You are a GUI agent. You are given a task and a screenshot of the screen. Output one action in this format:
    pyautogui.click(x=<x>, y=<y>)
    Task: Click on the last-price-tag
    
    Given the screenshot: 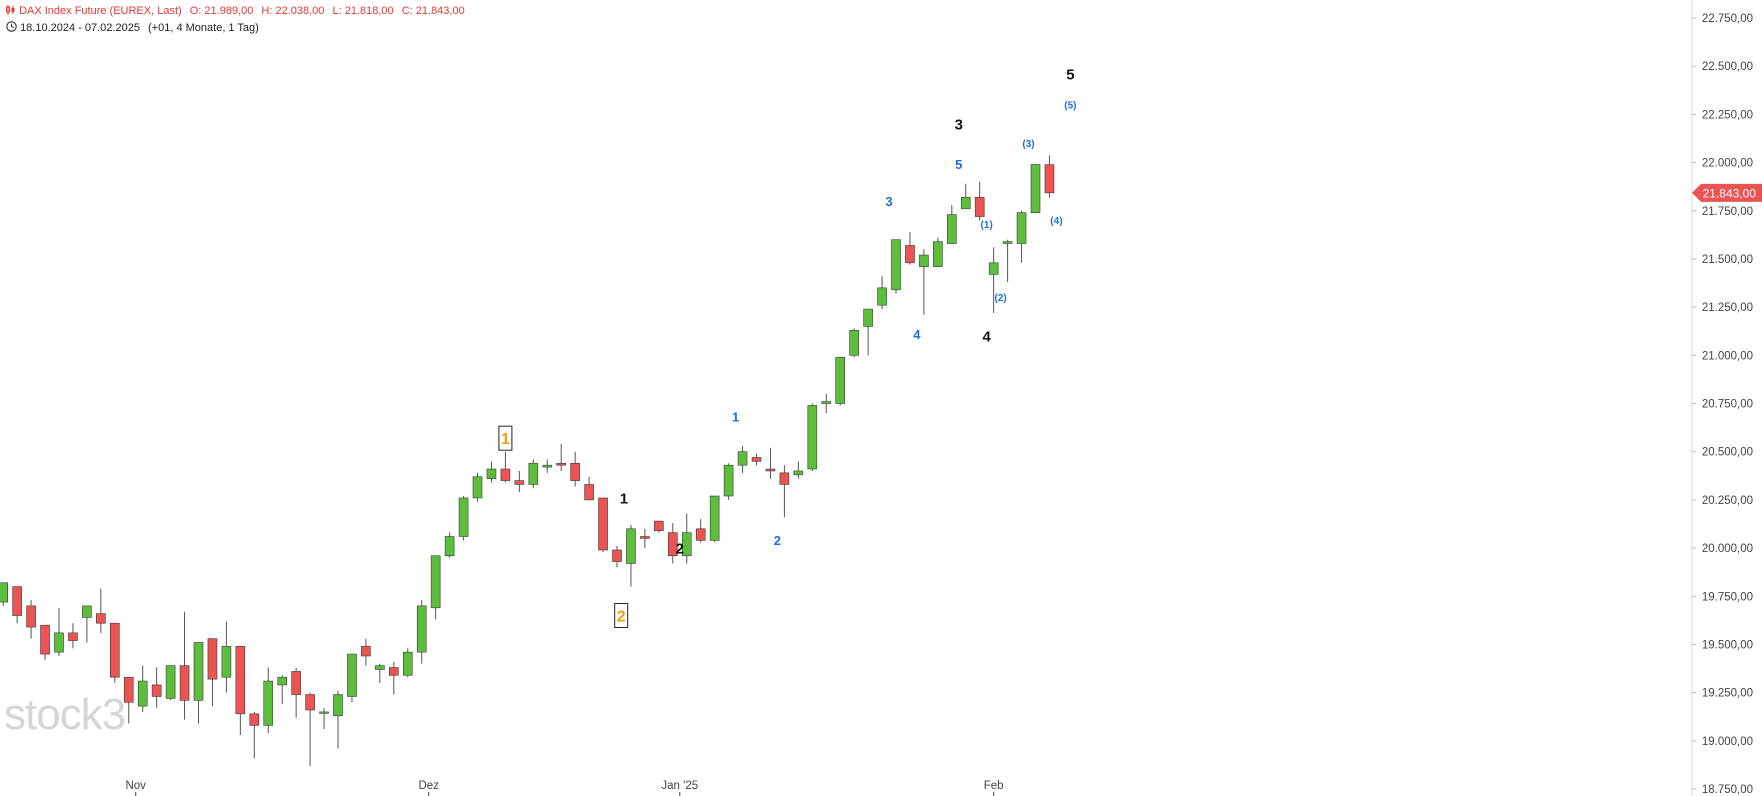 What is the action you would take?
    pyautogui.click(x=1727, y=192)
    